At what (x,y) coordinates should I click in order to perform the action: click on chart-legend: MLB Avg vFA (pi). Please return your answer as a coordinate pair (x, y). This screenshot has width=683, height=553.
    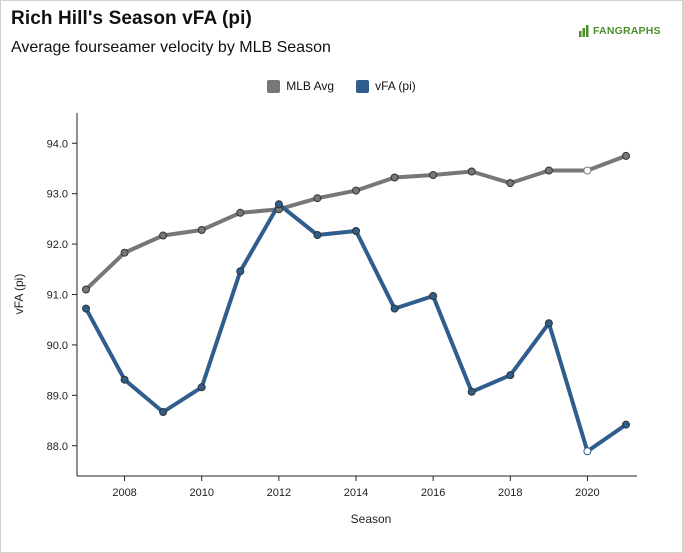
    Looking at the image, I should click on (341, 86).